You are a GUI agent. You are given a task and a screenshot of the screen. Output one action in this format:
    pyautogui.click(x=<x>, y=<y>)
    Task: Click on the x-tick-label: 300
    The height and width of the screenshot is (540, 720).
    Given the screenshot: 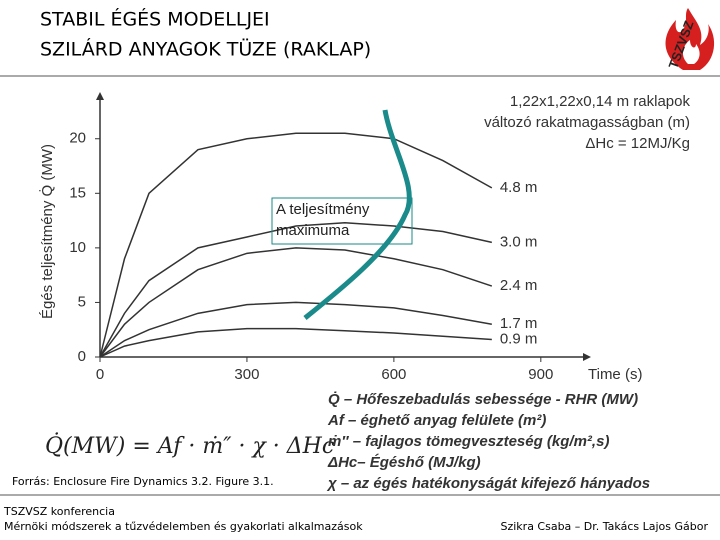 What is the action you would take?
    pyautogui.click(x=246, y=374)
    